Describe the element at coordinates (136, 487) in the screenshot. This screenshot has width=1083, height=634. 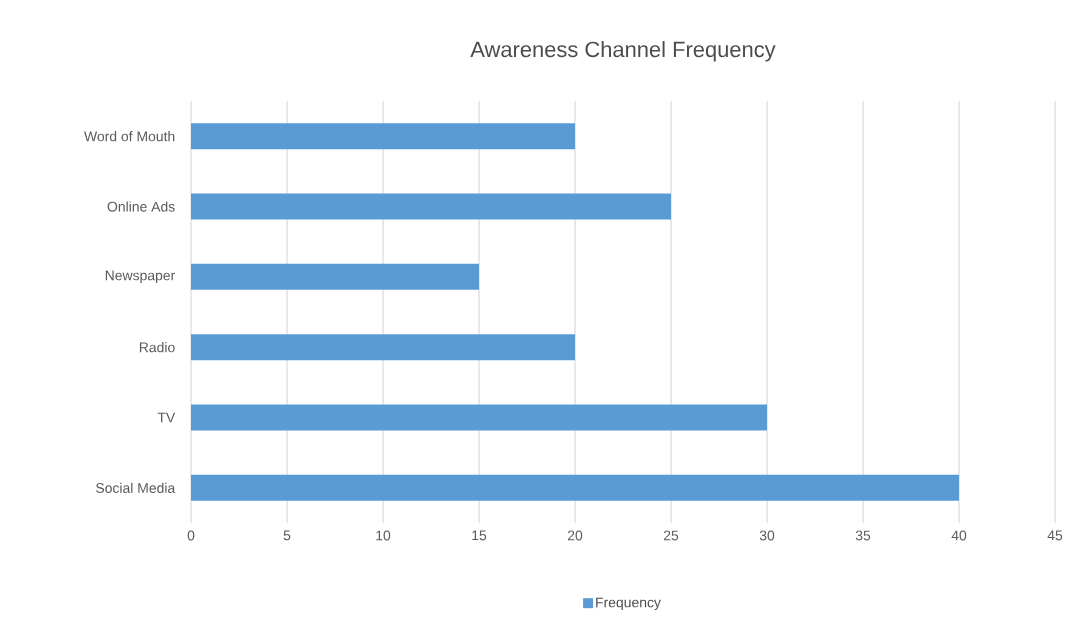
I see `y-tick-label: Social Media` at that location.